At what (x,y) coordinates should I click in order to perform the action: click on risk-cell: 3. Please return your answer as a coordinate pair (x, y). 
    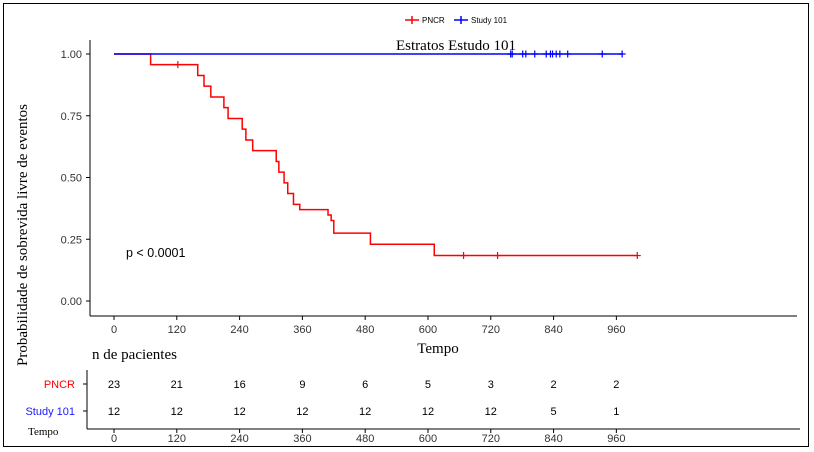
    Looking at the image, I should click on (491, 385).